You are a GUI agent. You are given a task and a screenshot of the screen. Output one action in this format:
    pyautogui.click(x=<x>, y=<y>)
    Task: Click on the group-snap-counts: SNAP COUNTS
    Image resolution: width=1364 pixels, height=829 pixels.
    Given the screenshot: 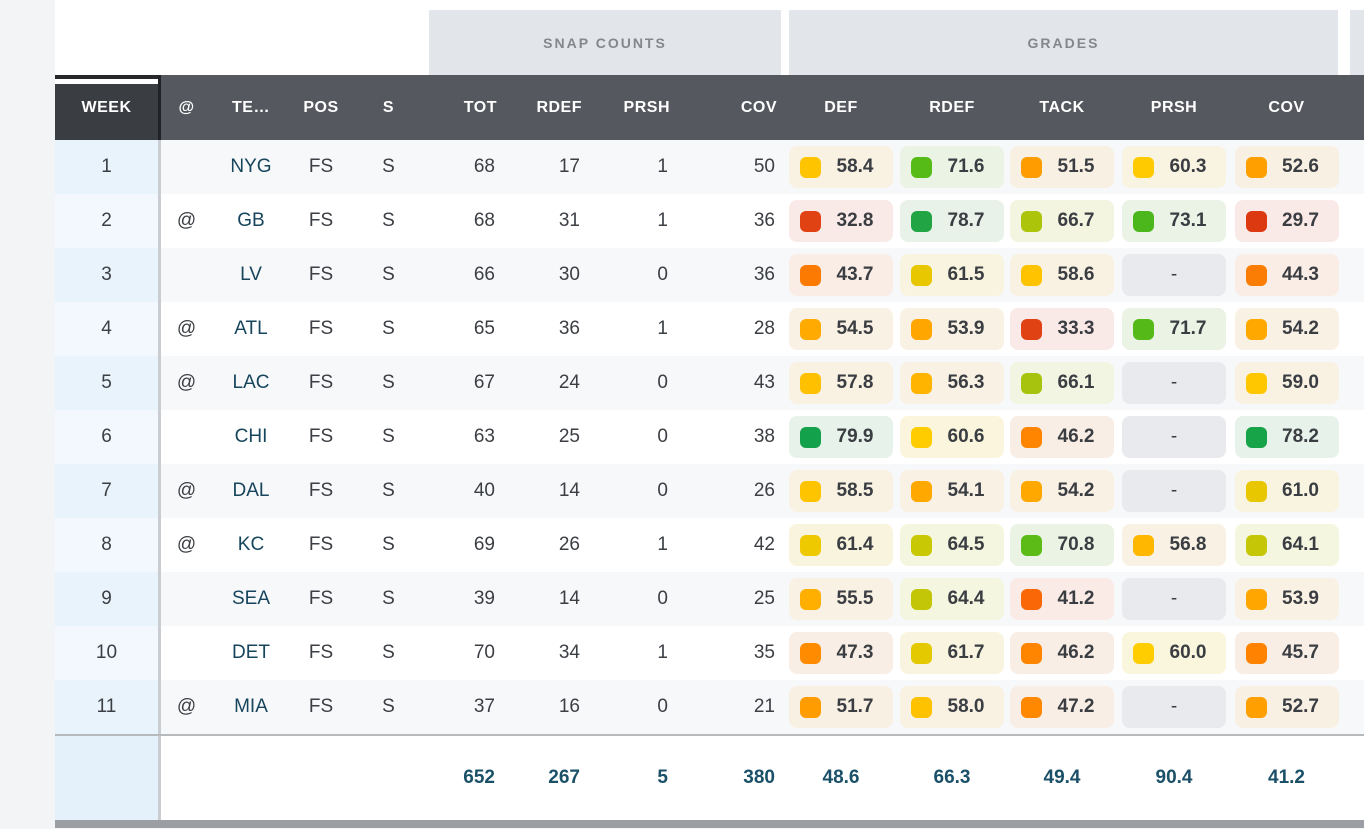 What is the action you would take?
    pyautogui.click(x=605, y=42)
    